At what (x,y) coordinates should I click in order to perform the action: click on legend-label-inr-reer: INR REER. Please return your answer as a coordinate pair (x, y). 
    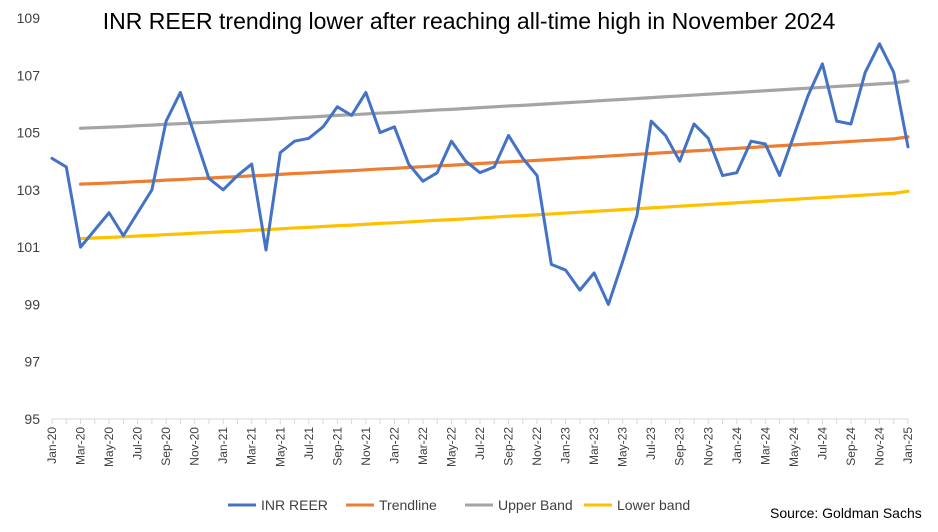
    Looking at the image, I should click on (294, 505).